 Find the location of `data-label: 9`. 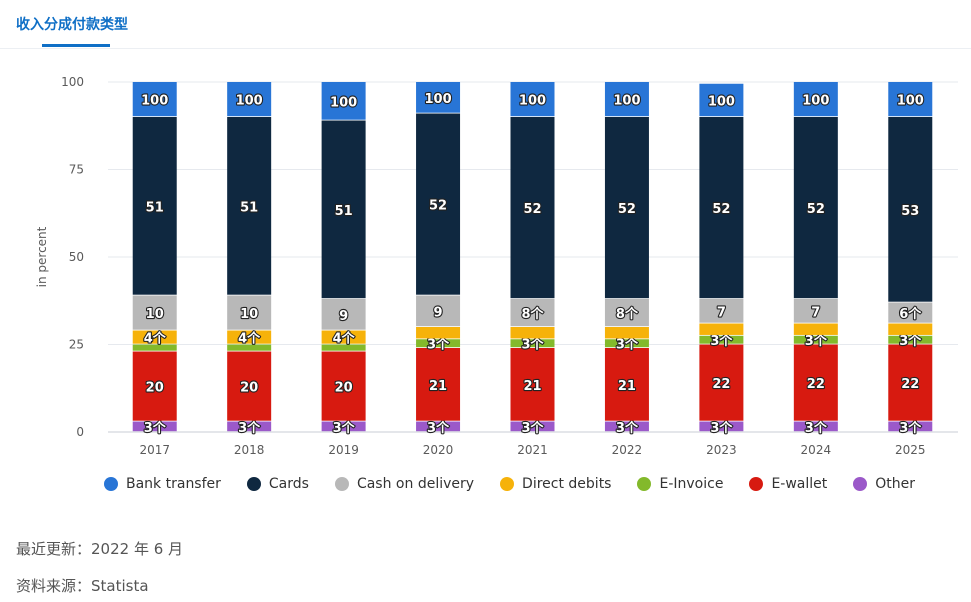

data-label: 9 is located at coordinates (438, 312).